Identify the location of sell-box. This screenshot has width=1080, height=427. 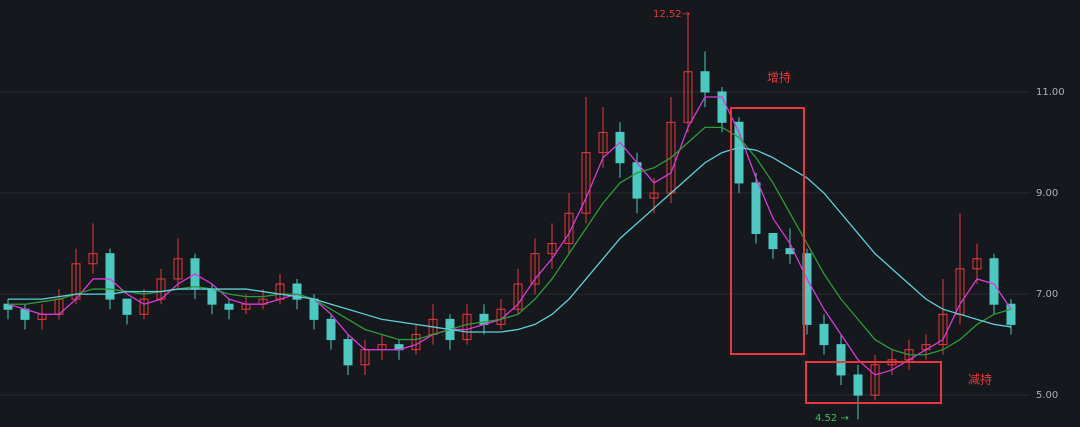
(873, 382).